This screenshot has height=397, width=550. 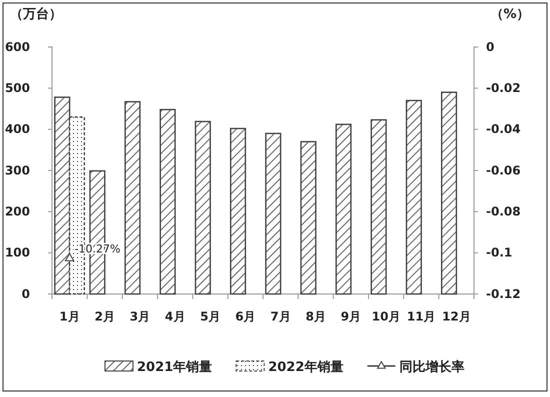 I want to click on x-tick-label: 8月, so click(x=316, y=317).